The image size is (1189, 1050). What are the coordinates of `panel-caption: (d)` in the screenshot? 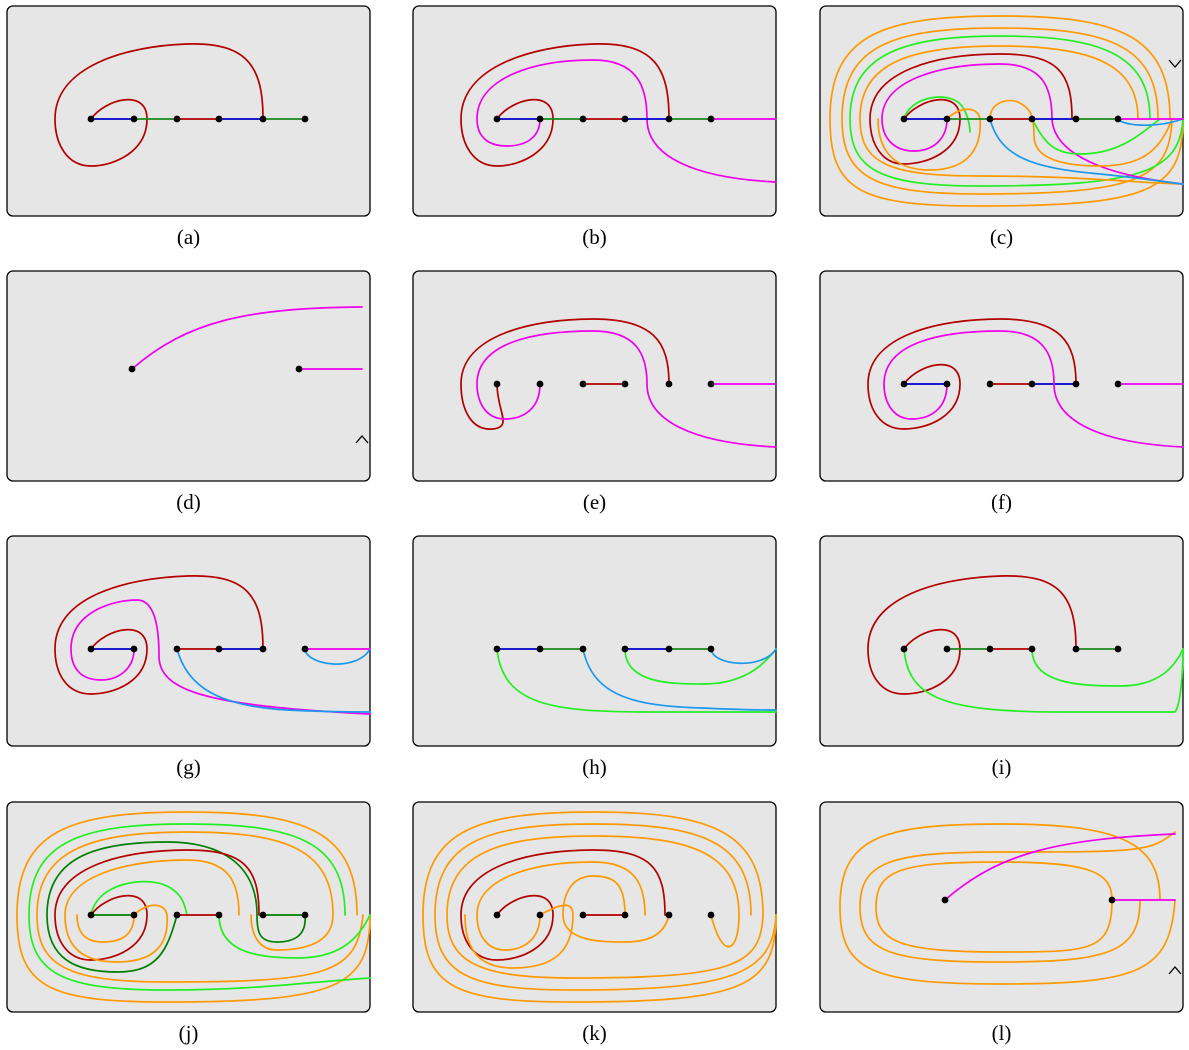 It's located at (188, 502).